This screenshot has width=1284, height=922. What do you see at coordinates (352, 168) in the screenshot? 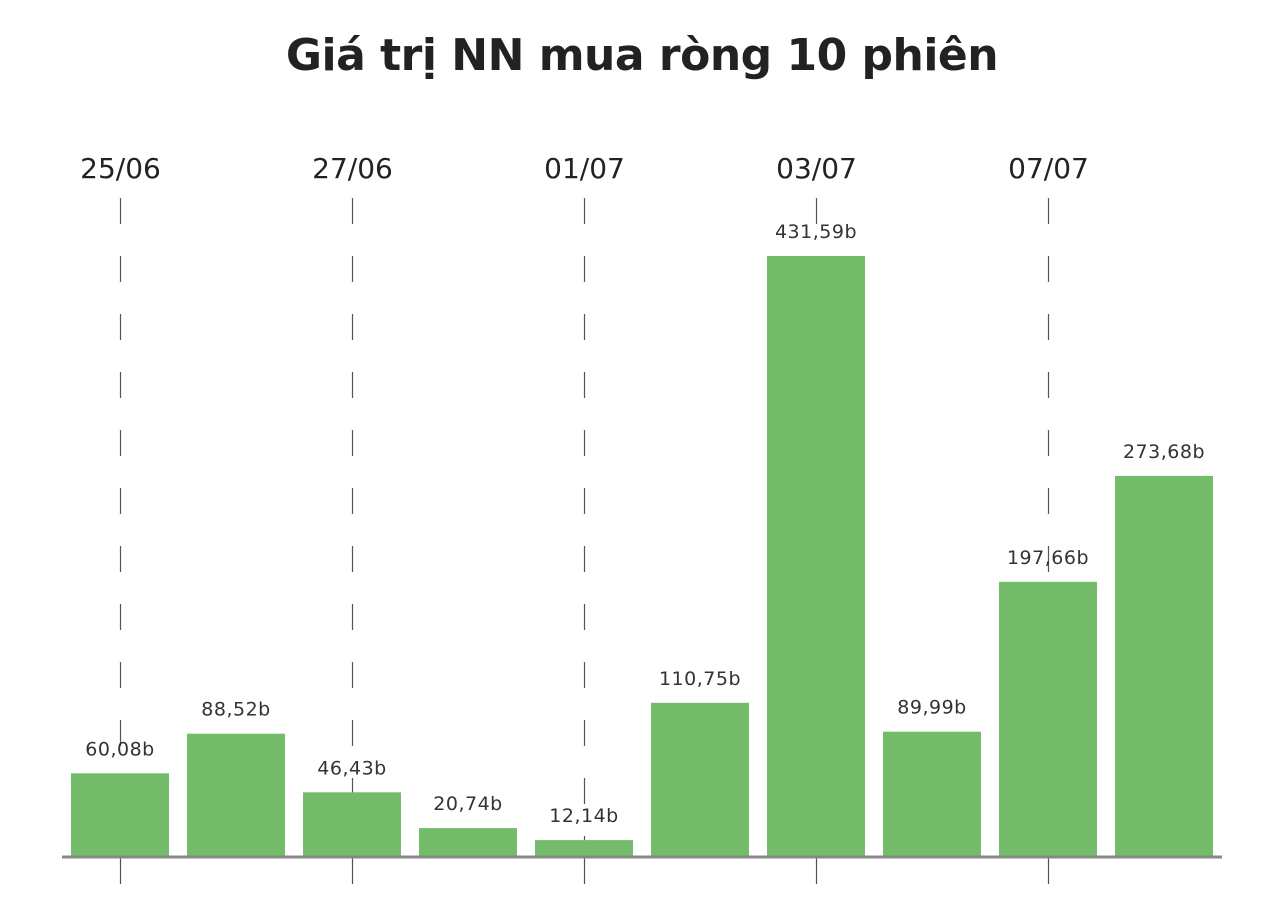
I see `x-tick-label: 27/06` at bounding box center [352, 168].